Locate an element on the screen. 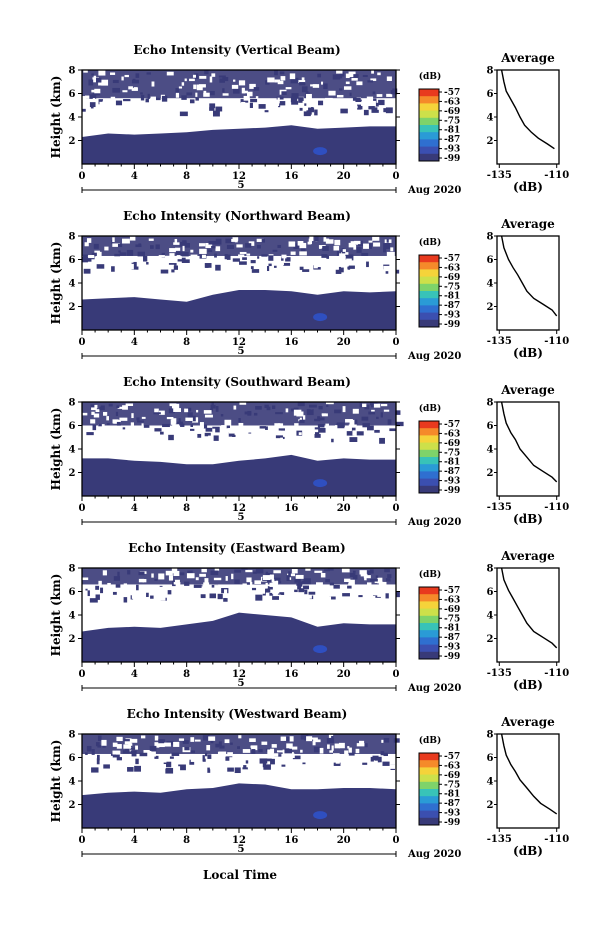 The width and height of the screenshot is (616, 929). average-x-axis-label: (dB) is located at coordinates (528, 685).